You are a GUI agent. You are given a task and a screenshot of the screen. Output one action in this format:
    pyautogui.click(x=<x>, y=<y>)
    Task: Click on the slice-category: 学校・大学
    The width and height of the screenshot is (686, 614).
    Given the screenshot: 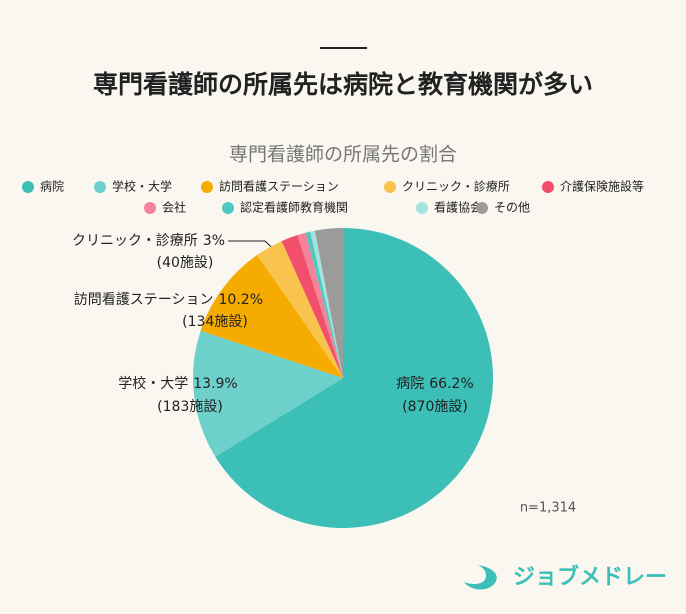 What is the action you would take?
    pyautogui.click(x=153, y=383)
    